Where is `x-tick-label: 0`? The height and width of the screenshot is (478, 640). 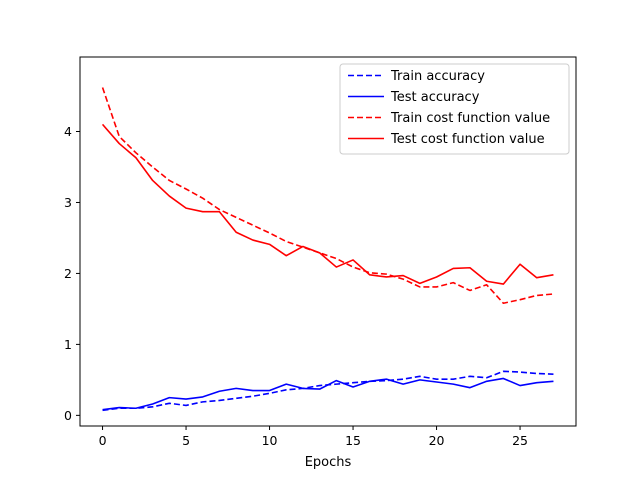 x-tick-label: 0 is located at coordinates (103, 440).